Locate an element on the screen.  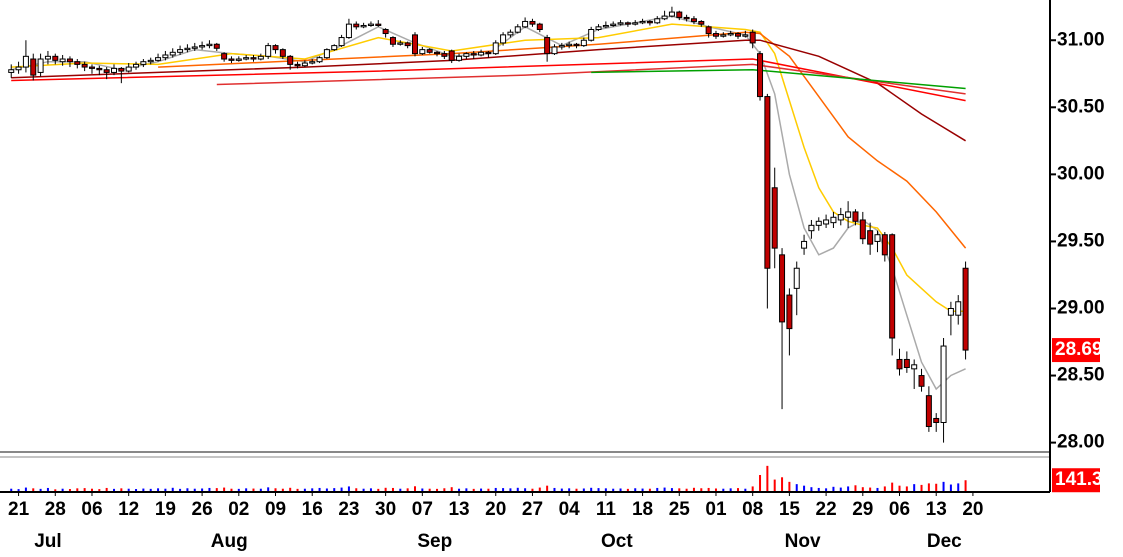
x-tick-label: 16 is located at coordinates (312, 509).